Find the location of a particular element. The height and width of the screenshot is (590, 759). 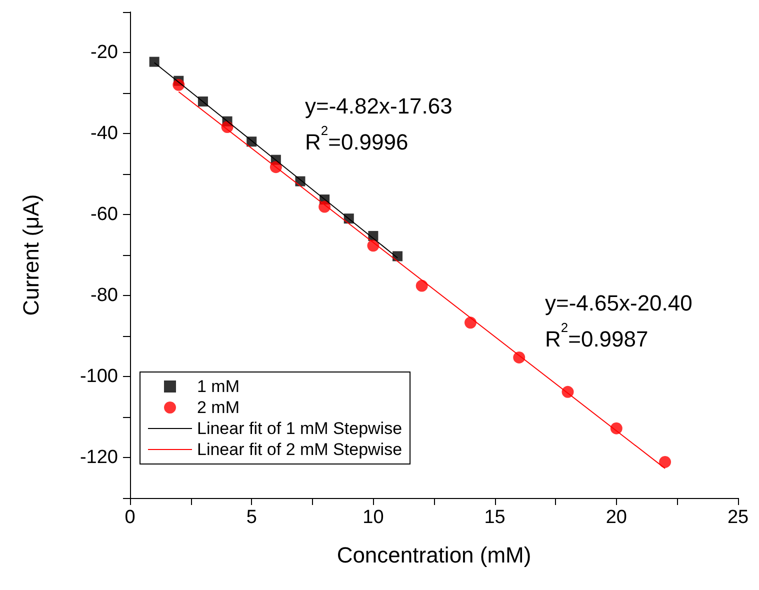

x-tick-label: 15 is located at coordinates (495, 517).